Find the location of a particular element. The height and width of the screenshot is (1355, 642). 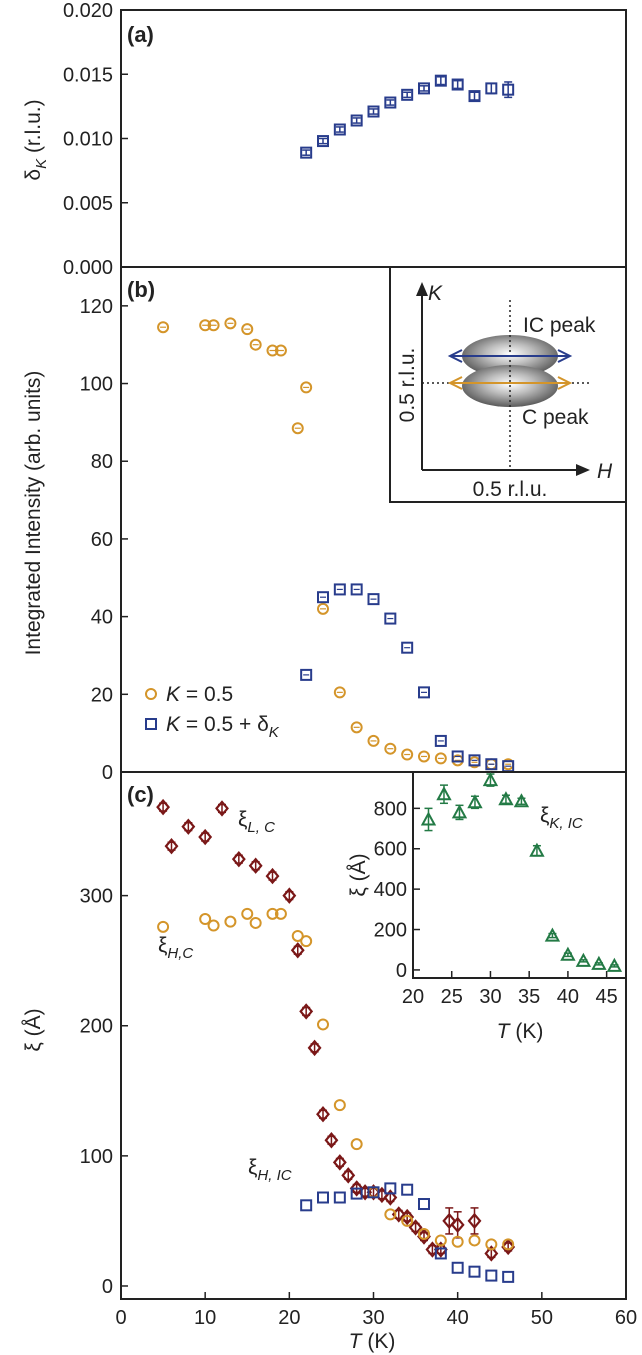

inset-c-series-label-sub: K, IC is located at coordinates (566, 823).